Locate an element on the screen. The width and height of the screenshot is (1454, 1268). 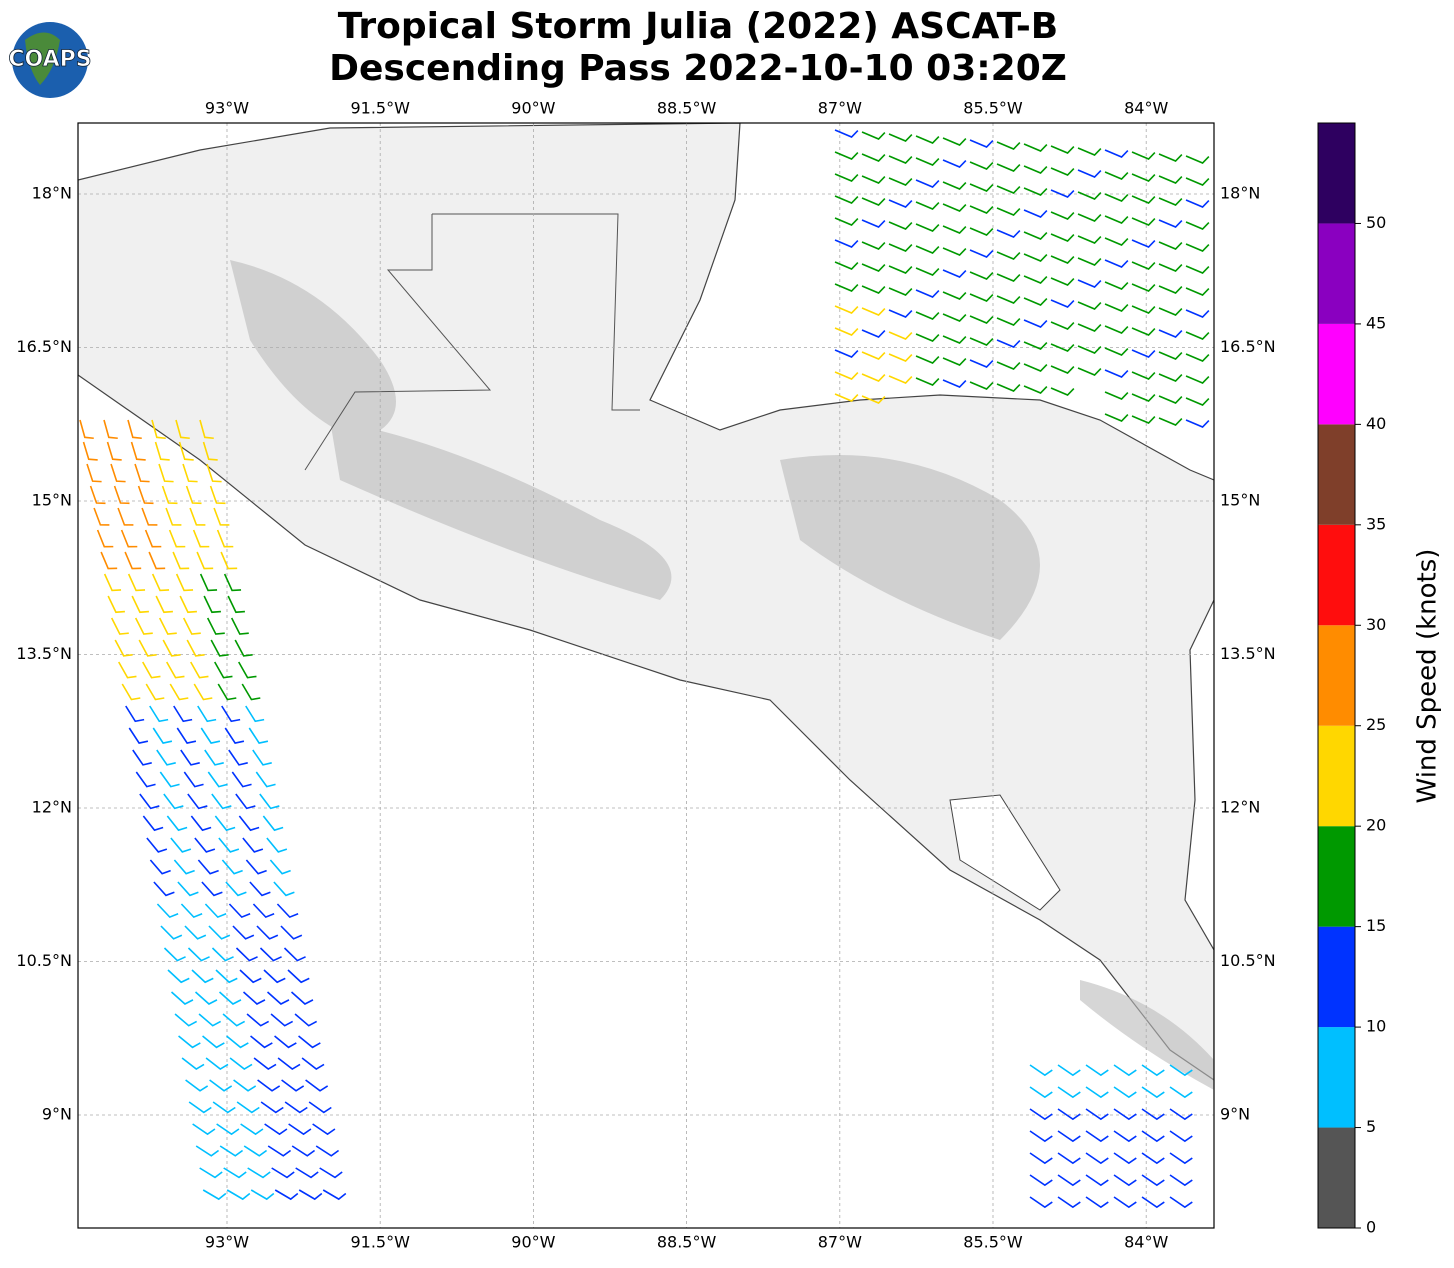
lat-tick-label: 12°N is located at coordinates (52, 807).